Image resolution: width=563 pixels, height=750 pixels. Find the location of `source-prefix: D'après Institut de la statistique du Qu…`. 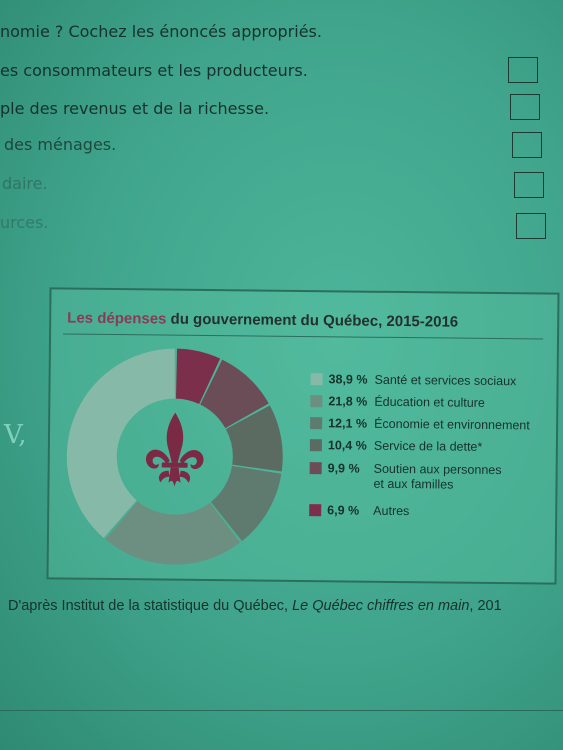

source-prefix: D'après Institut de la statistique du Qu… is located at coordinates (150, 606).